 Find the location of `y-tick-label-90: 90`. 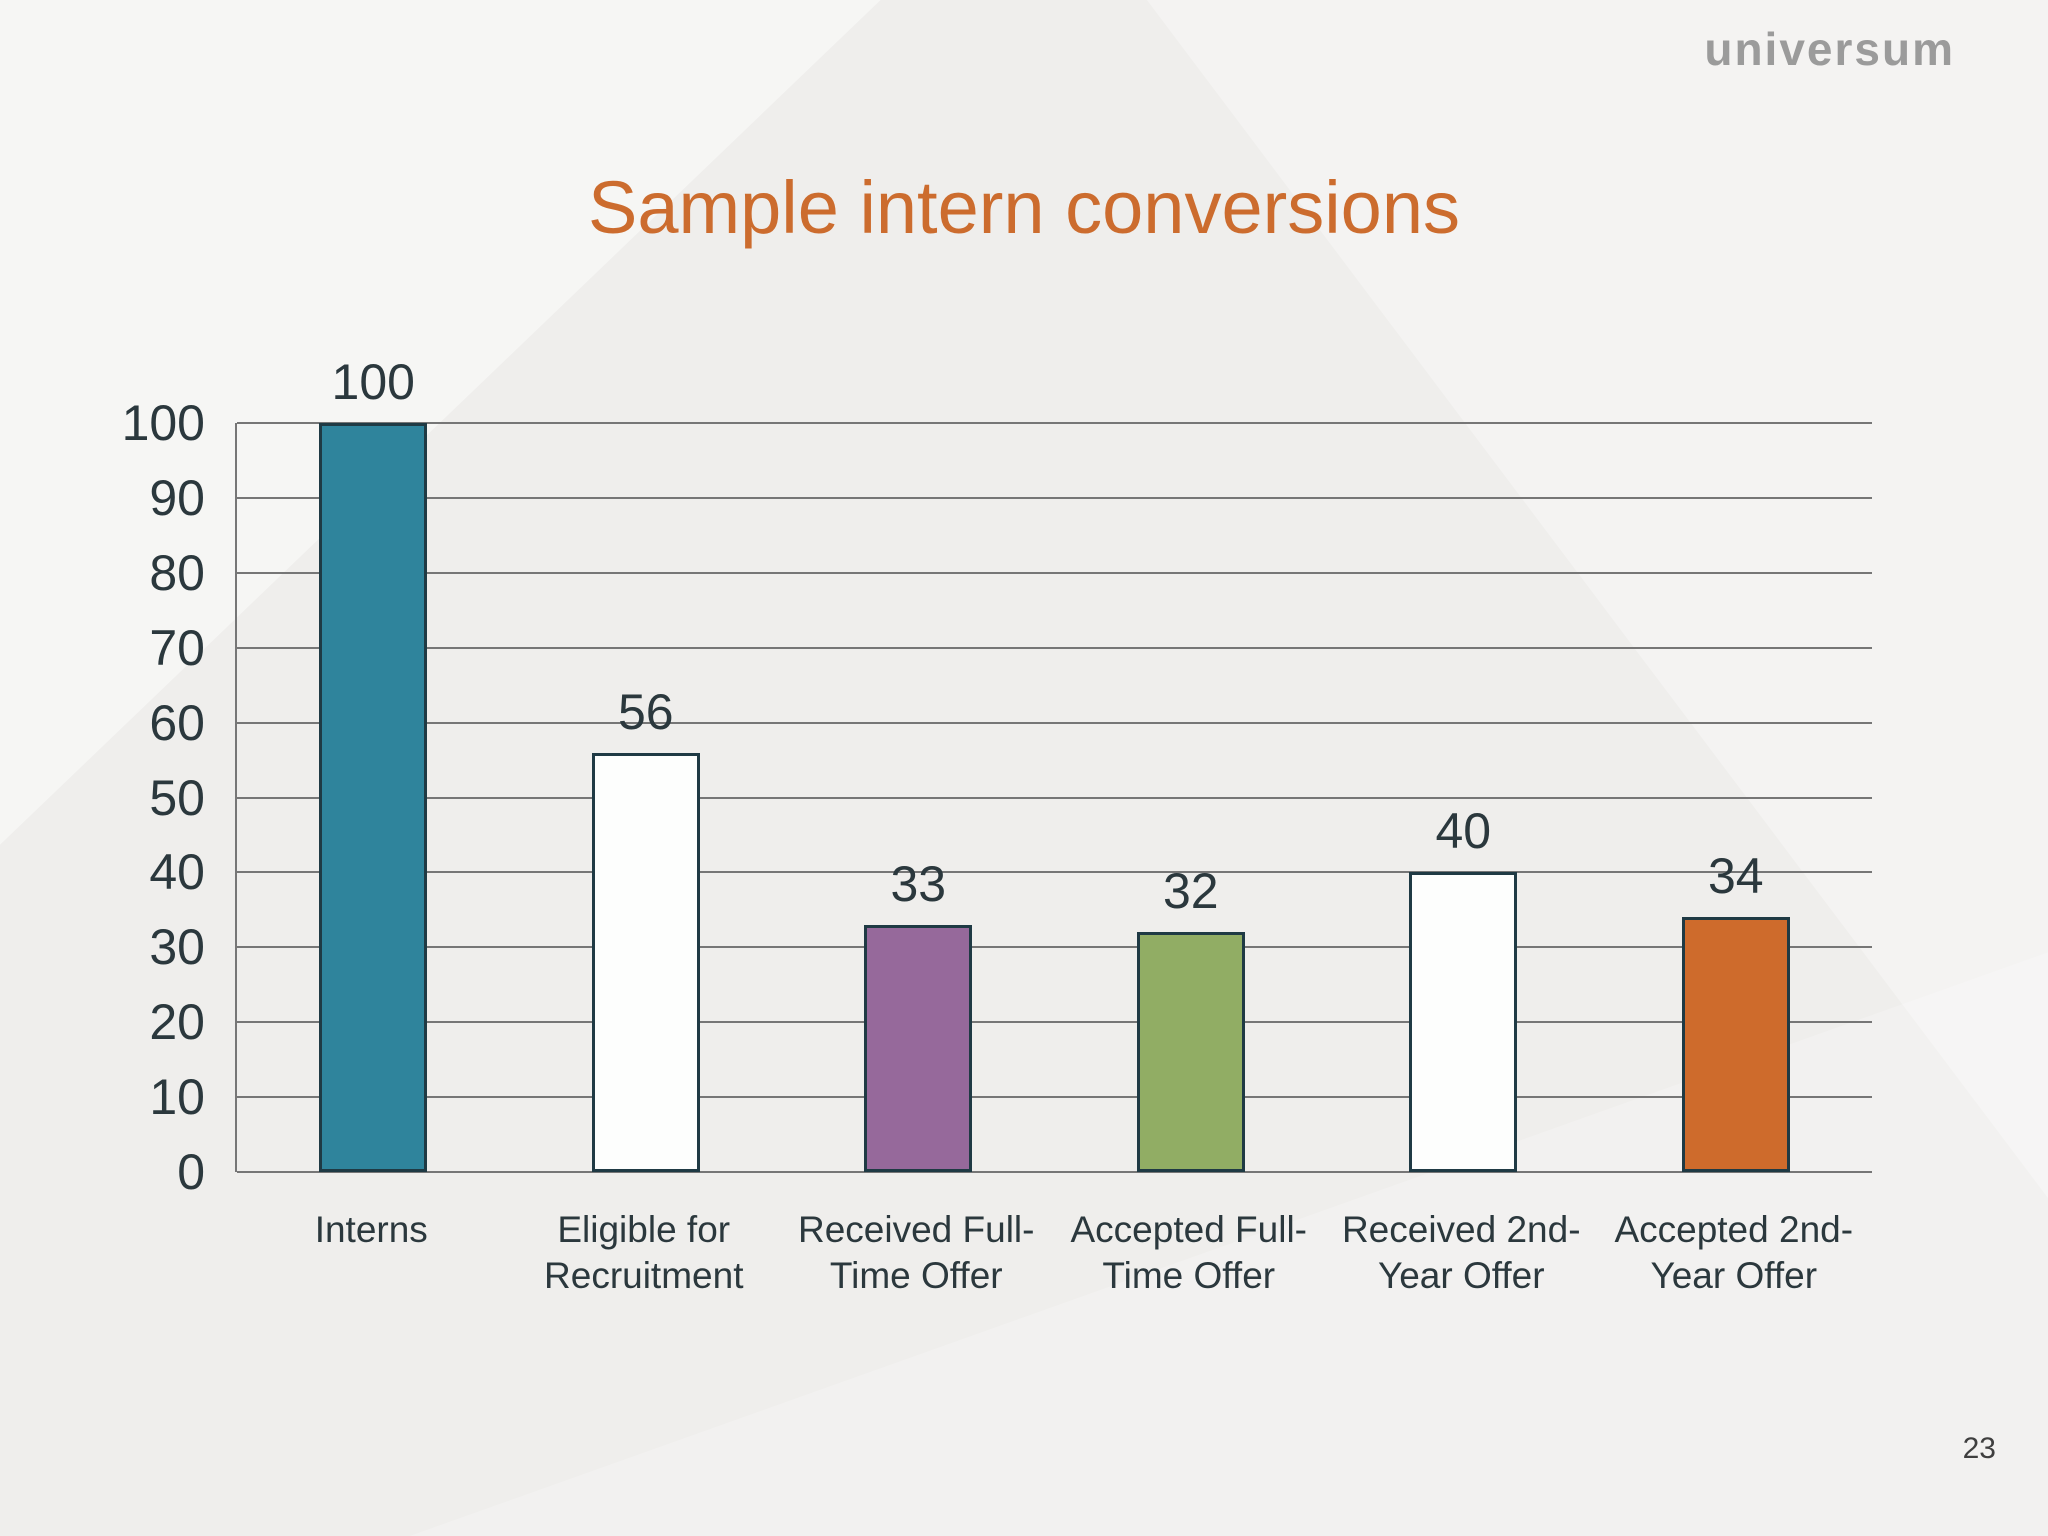

y-tick-label-90: 90 is located at coordinates (177, 497).